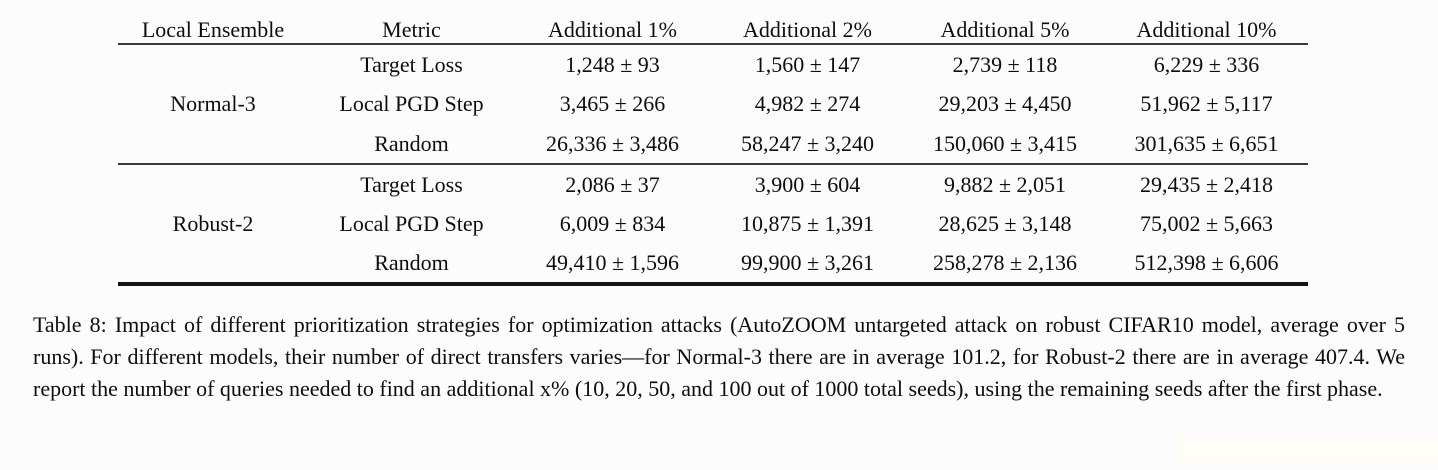  I want to click on value-cell: 1,560 ± 147, so click(807, 64).